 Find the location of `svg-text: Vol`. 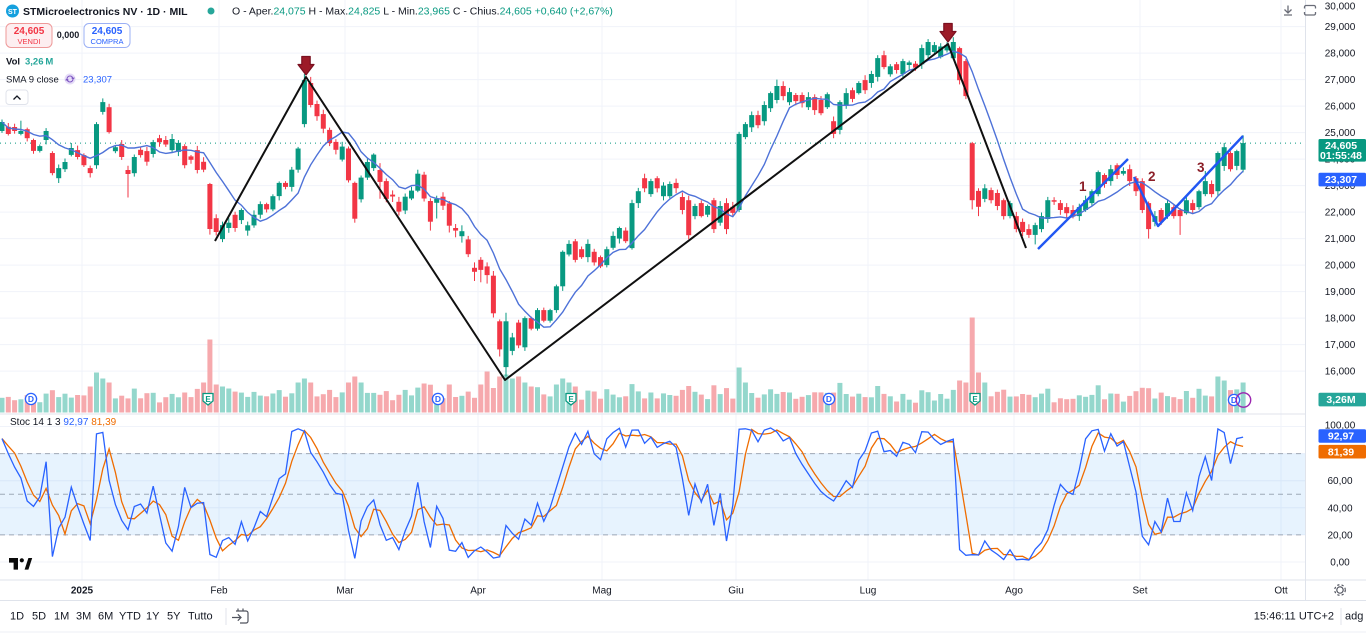

svg-text: Vol is located at coordinates (13, 62).